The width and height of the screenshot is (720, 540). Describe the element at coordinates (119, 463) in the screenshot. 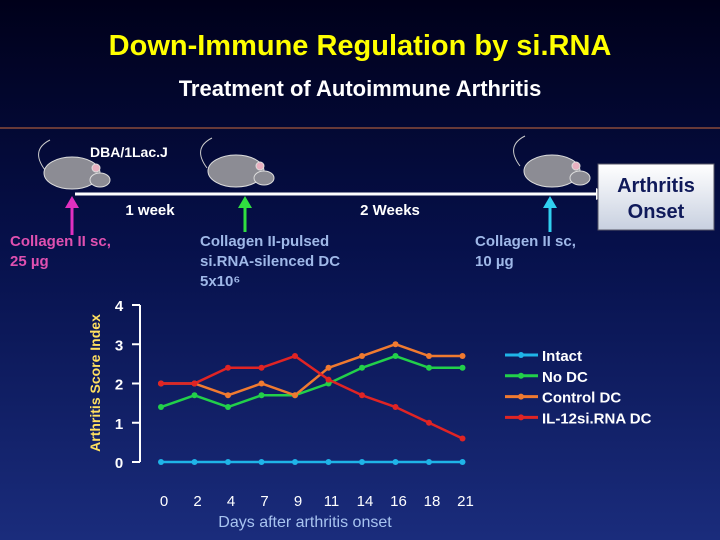

I see `y-tick-label: 0` at that location.